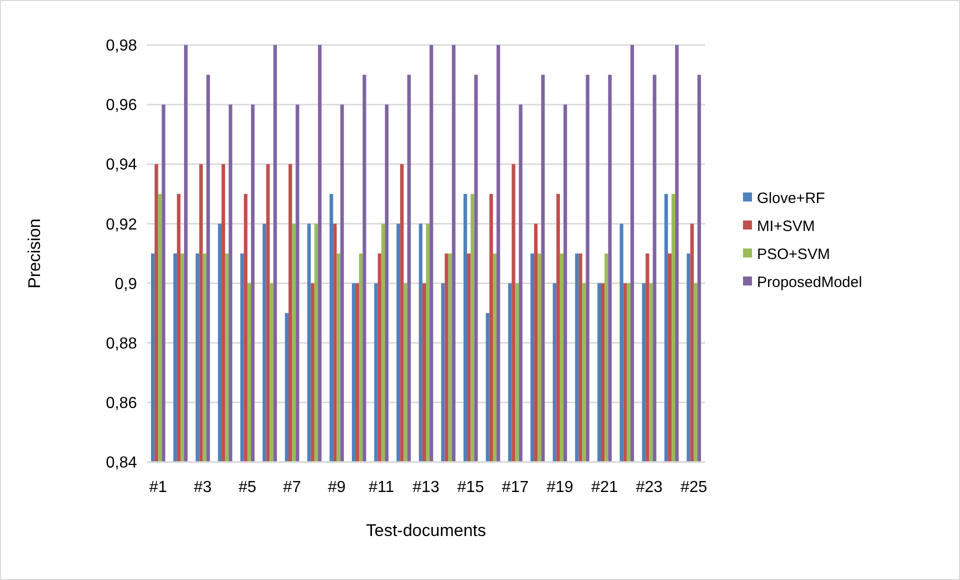 Image resolution: width=960 pixels, height=580 pixels. Describe the element at coordinates (122, 403) in the screenshot. I see `y-tick-label: 0,86` at that location.